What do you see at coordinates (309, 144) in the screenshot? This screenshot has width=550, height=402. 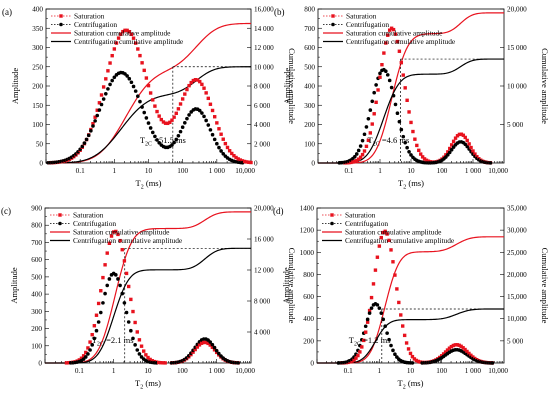 I see `y-tick-label-left: 100` at bounding box center [309, 144].